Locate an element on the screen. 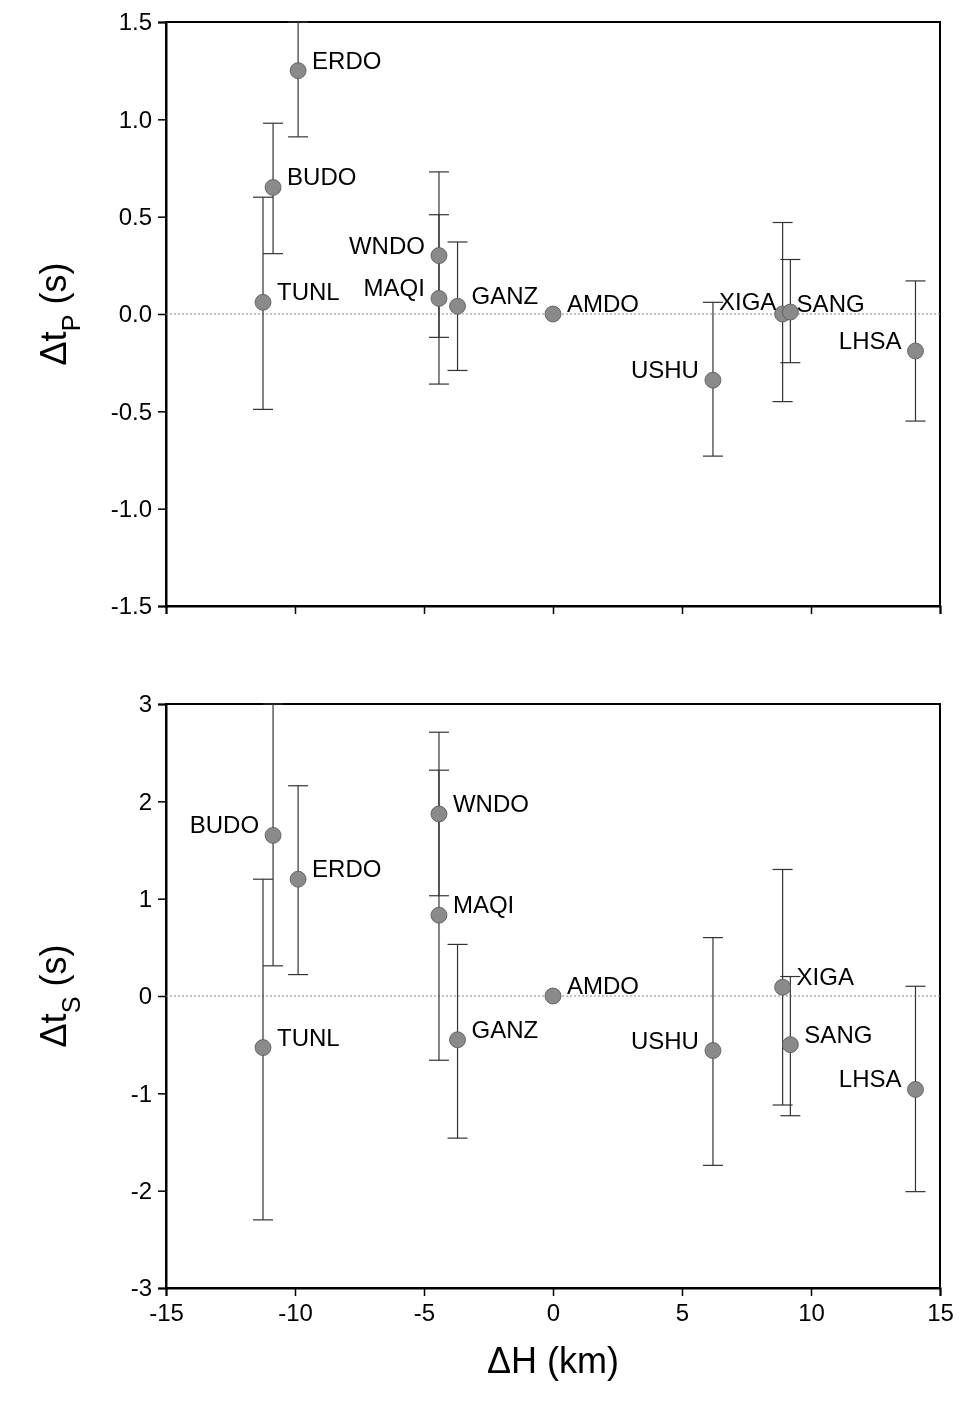 Image resolution: width=972 pixels, height=1417 pixels. x-tick-label: 0 is located at coordinates (553, 1313).